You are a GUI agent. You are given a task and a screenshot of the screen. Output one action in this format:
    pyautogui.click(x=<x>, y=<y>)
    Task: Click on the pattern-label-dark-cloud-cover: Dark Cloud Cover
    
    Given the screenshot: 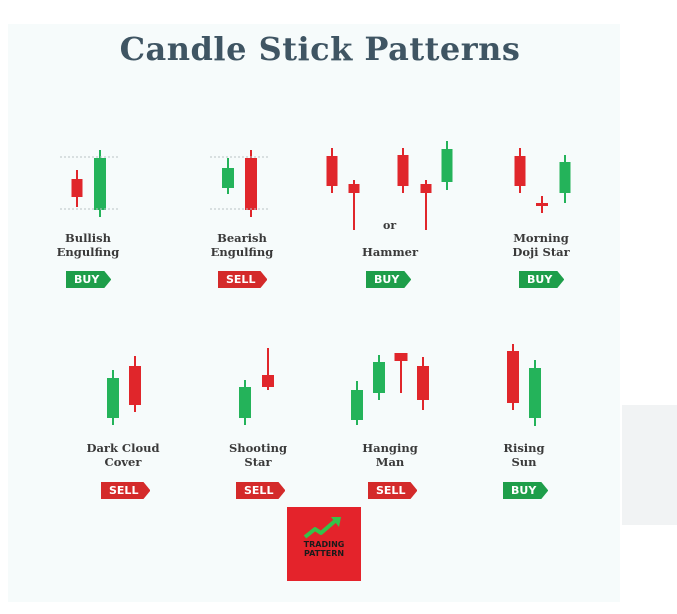 What is the action you would take?
    pyautogui.click(x=123, y=455)
    